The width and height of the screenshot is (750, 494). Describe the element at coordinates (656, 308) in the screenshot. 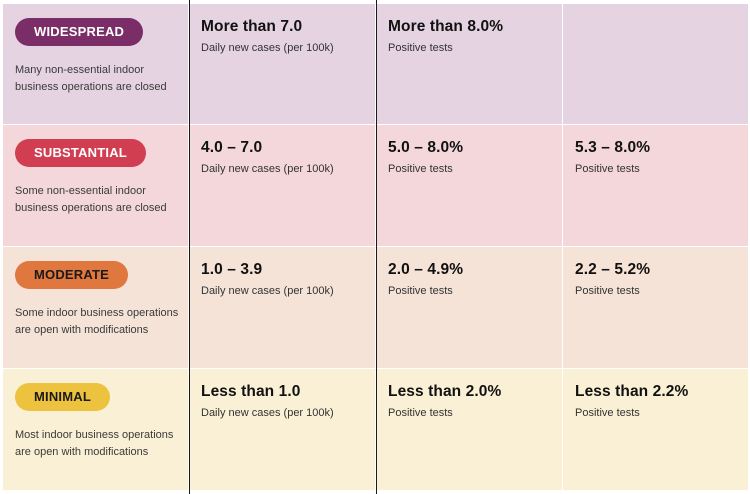

I see `equity-cell-moderate: 2.2 – 5.2% Positive tests` at that location.